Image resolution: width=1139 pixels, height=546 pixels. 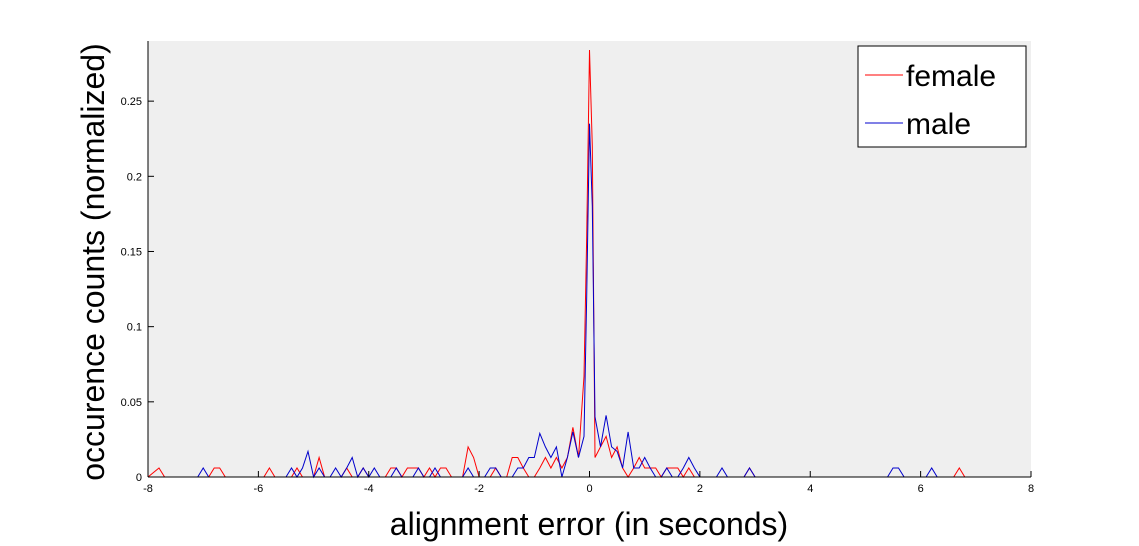 I want to click on y-ticks: 0 0.05 0.1 0.15 0.2 0.25, so click(x=137, y=290).